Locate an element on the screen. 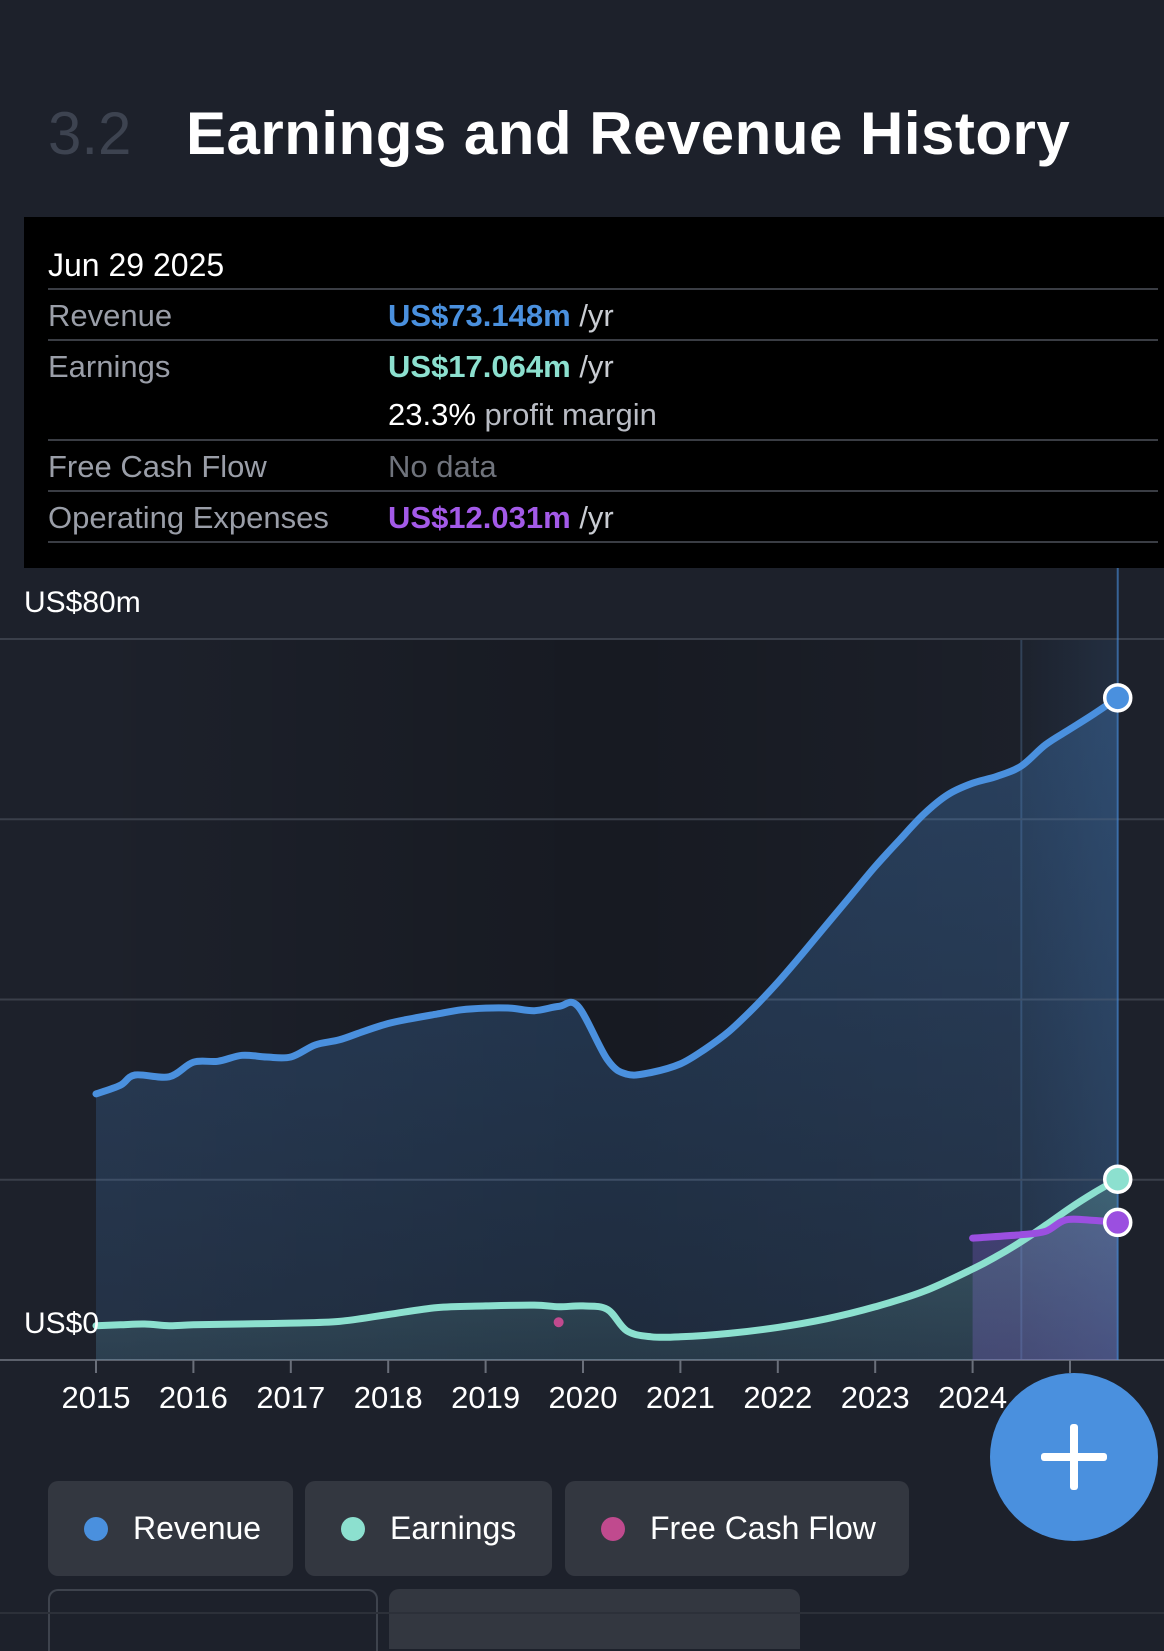 This screenshot has height=1651, width=1164. tooltip-opex-unit: /yr is located at coordinates (596, 517).